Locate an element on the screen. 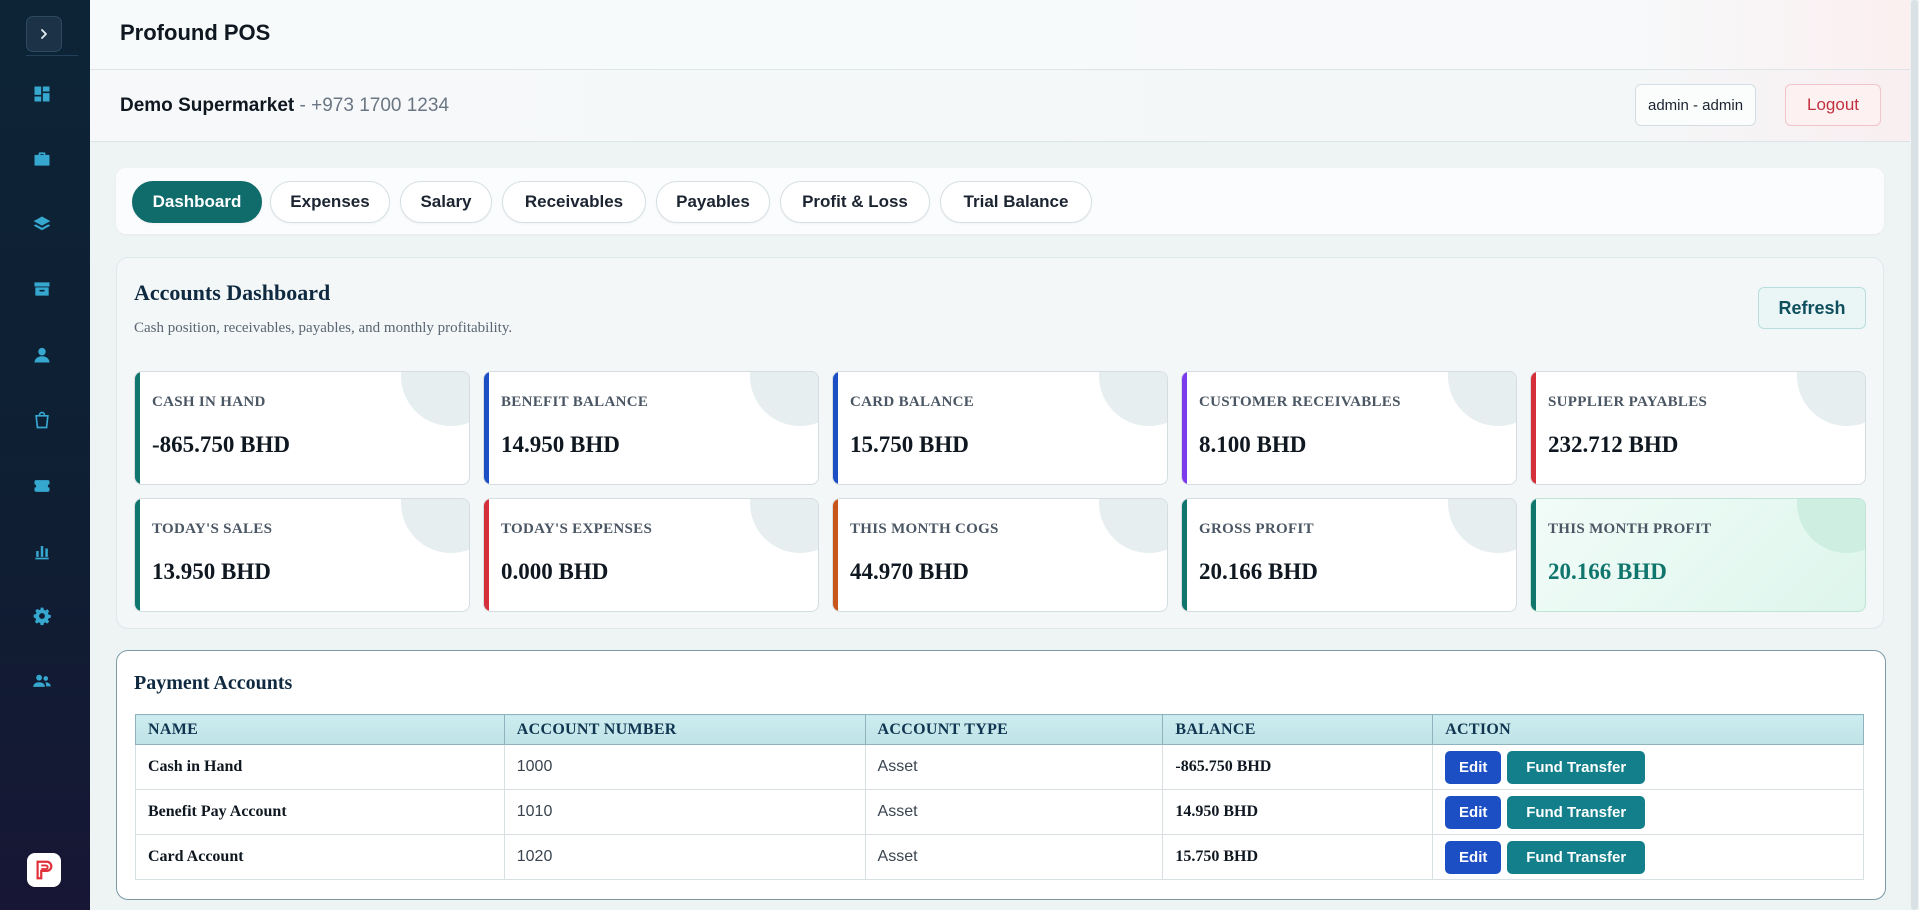 The height and width of the screenshot is (910, 1919). logout-button: Logout is located at coordinates (1833, 105).